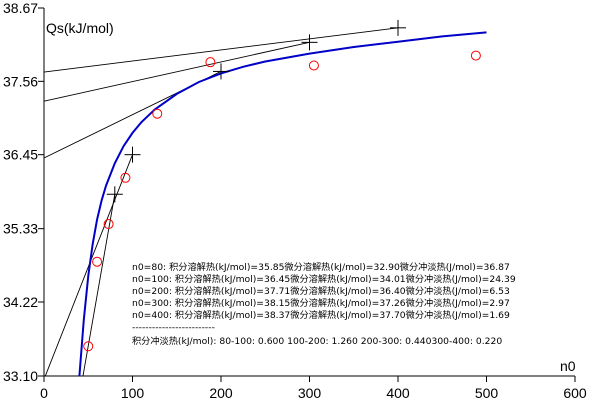 This screenshot has height=413, width=605. What do you see at coordinates (23, 192) in the screenshot?
I see `y-ticks: 33.10 34.22 35.33 36.45 37.56 38.67` at bounding box center [23, 192].